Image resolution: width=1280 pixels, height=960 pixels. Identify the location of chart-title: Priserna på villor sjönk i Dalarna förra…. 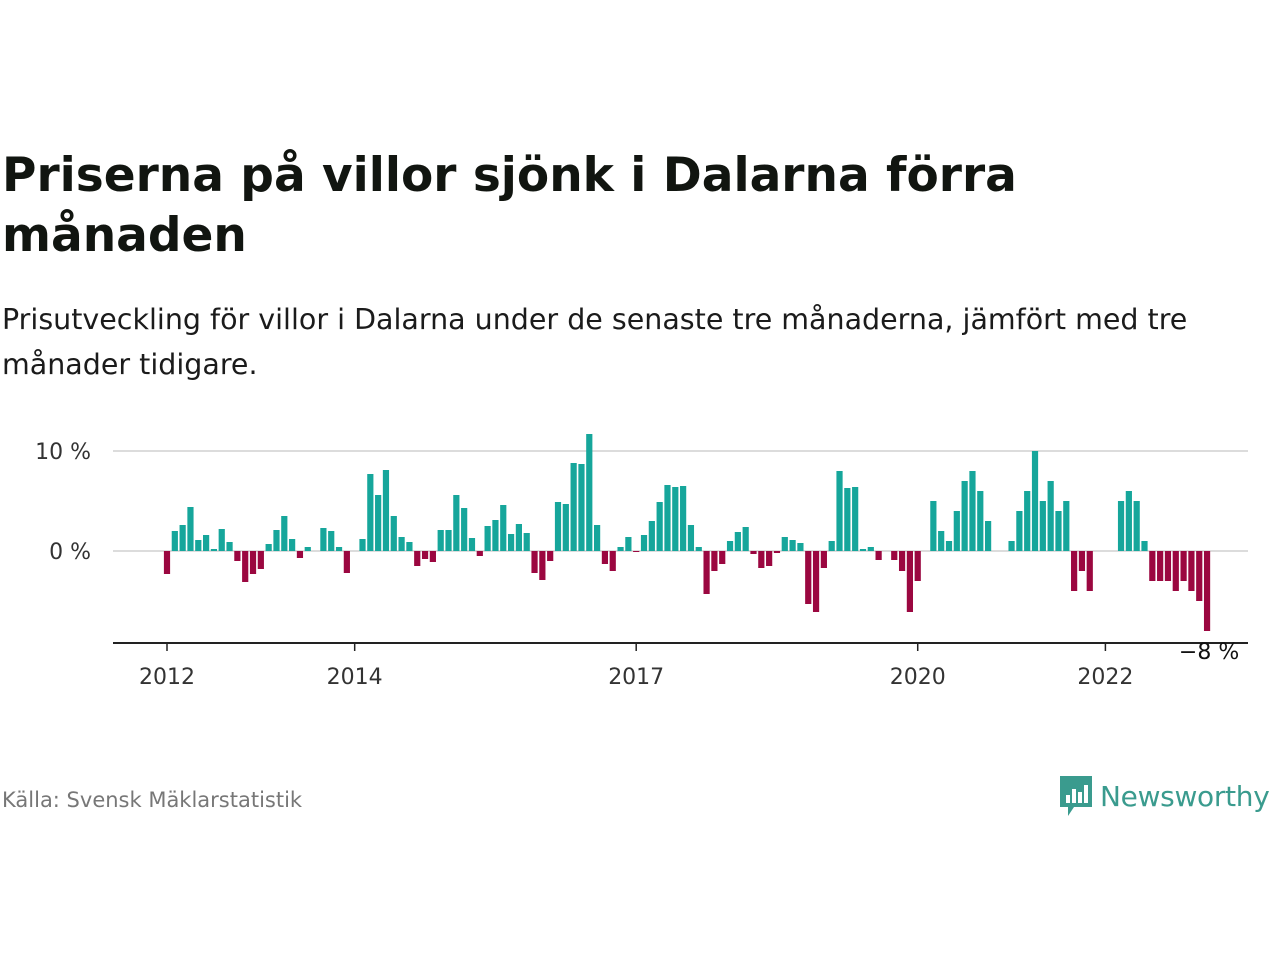
(509, 205).